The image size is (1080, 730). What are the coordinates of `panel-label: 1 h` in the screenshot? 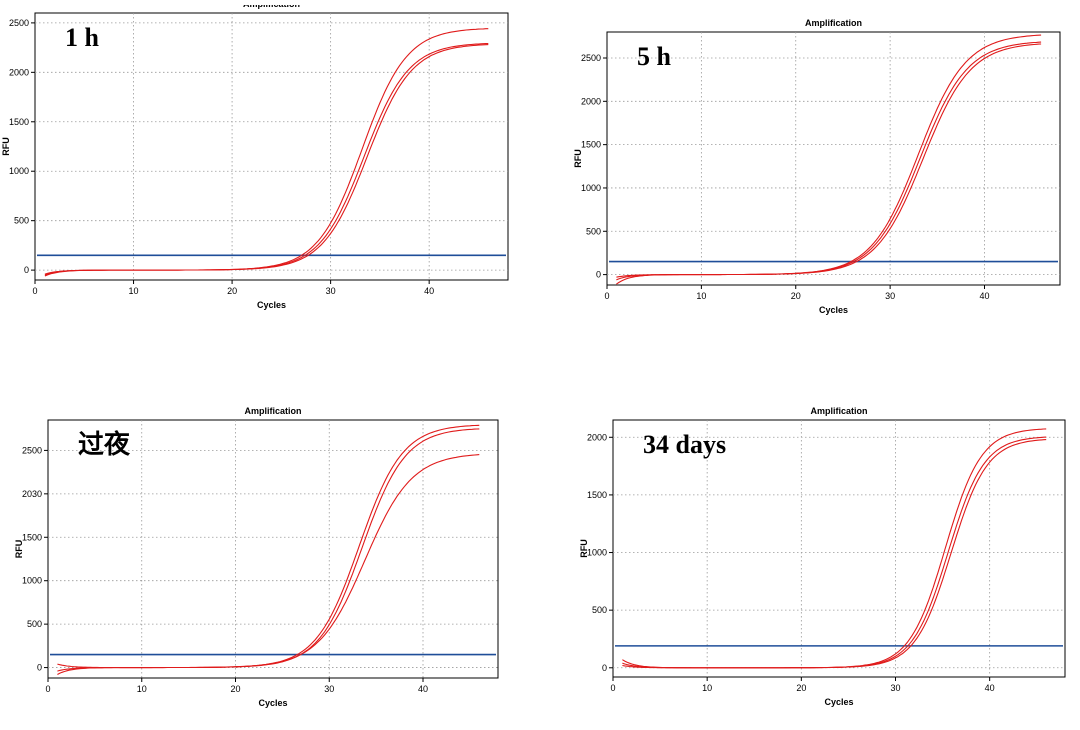 It's located at (82, 37).